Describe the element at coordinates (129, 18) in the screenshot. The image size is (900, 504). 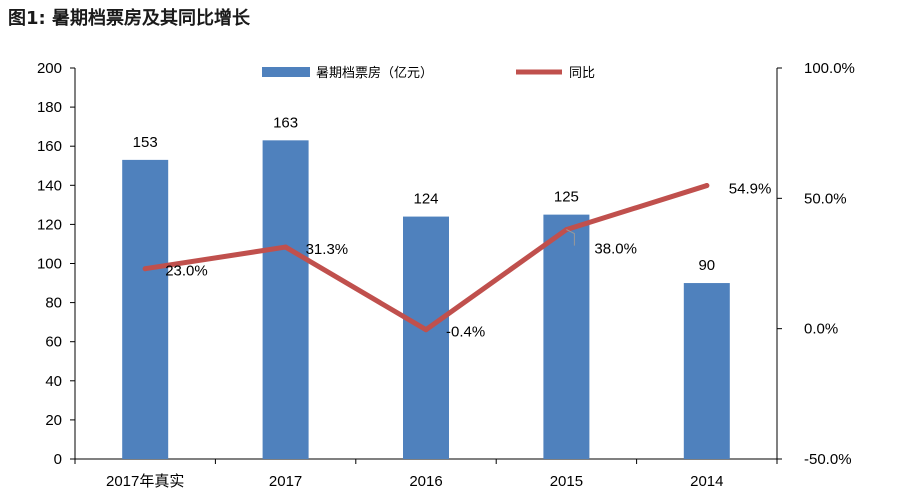
I see `figure-title: 图1: 暑期档票房及其同比增长` at that location.